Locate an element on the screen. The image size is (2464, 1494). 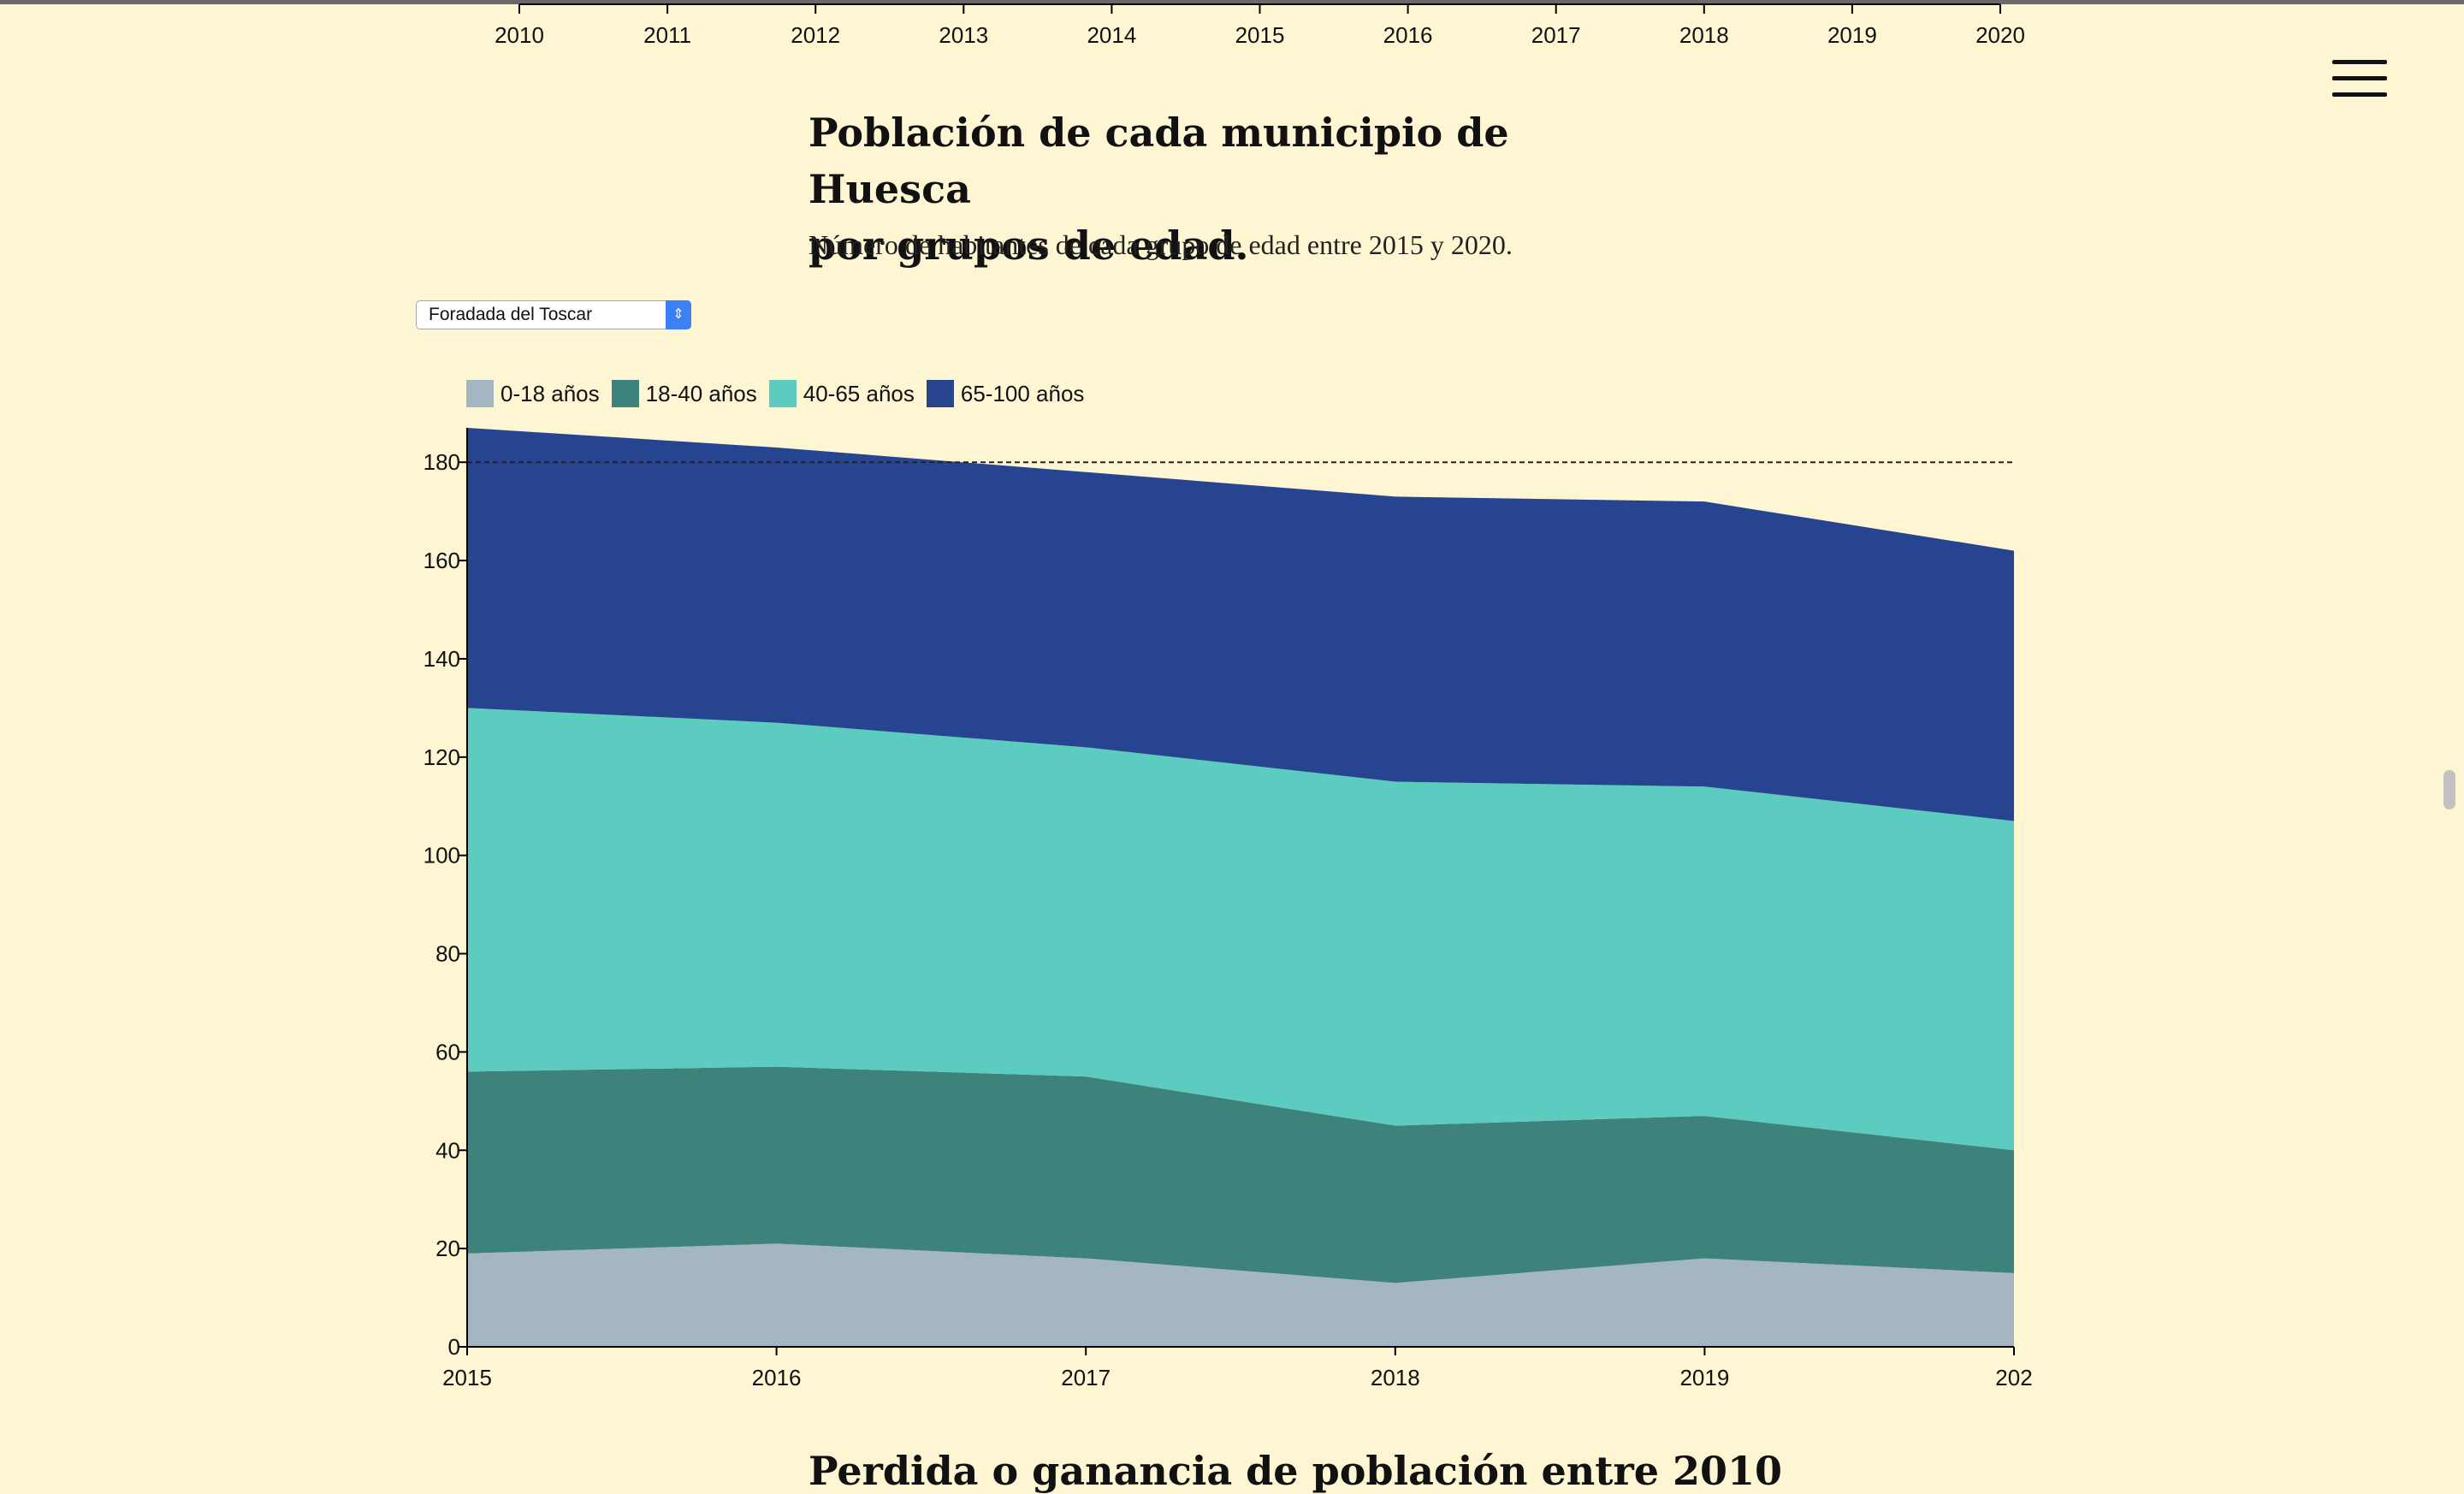
hamburger-menu-icon is located at coordinates (2359, 82).